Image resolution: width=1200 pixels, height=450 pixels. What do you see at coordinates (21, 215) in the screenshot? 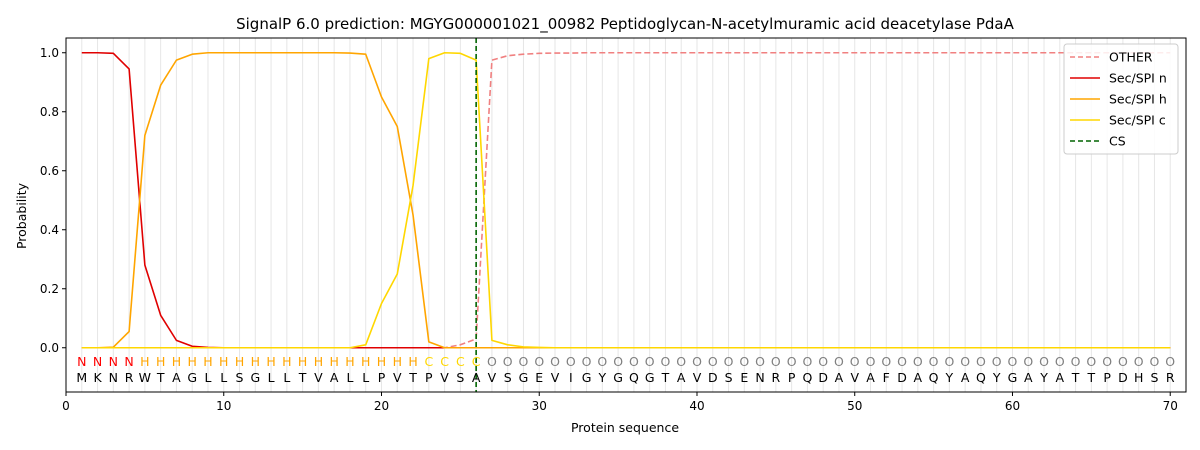
I see `y-axis-label: Probability` at bounding box center [21, 215].